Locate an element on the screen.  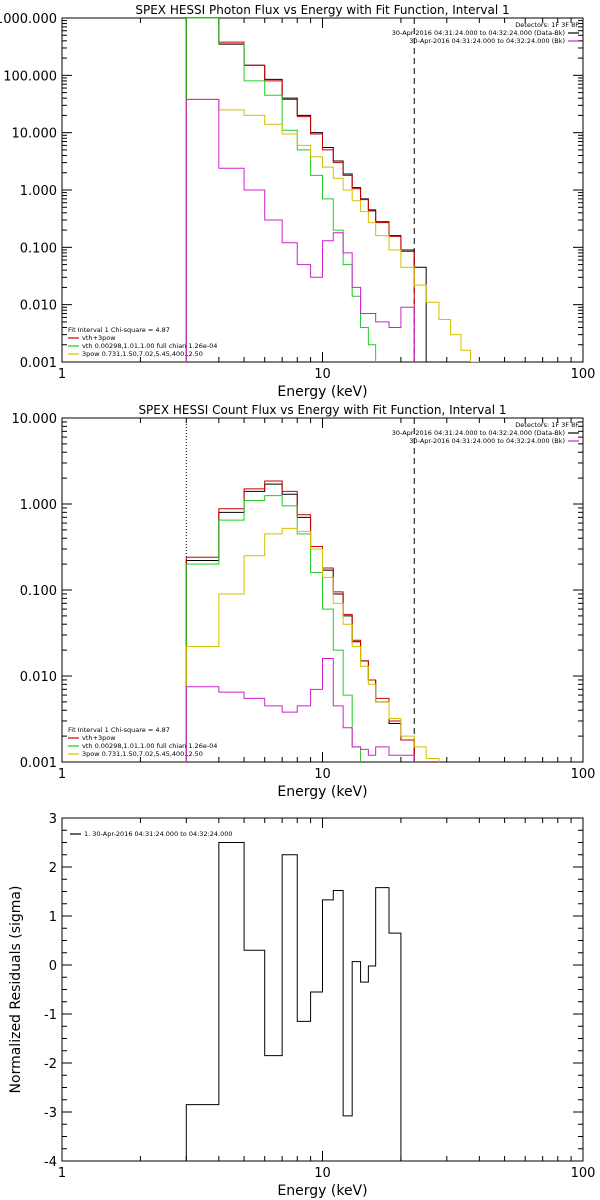
series-data-bk is located at coordinates (306, 190).